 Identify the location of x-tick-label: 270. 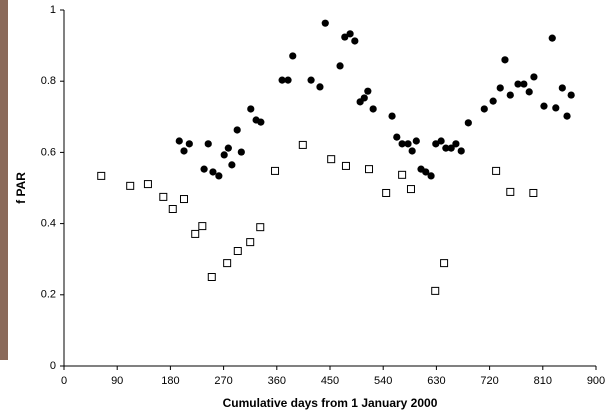
(223, 381).